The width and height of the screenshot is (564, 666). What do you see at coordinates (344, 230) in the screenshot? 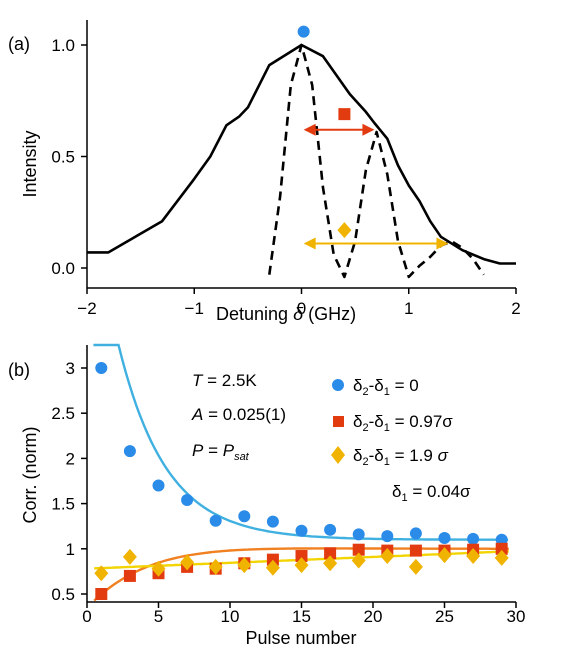
I see `panel-a-marker-diamond` at bounding box center [344, 230].